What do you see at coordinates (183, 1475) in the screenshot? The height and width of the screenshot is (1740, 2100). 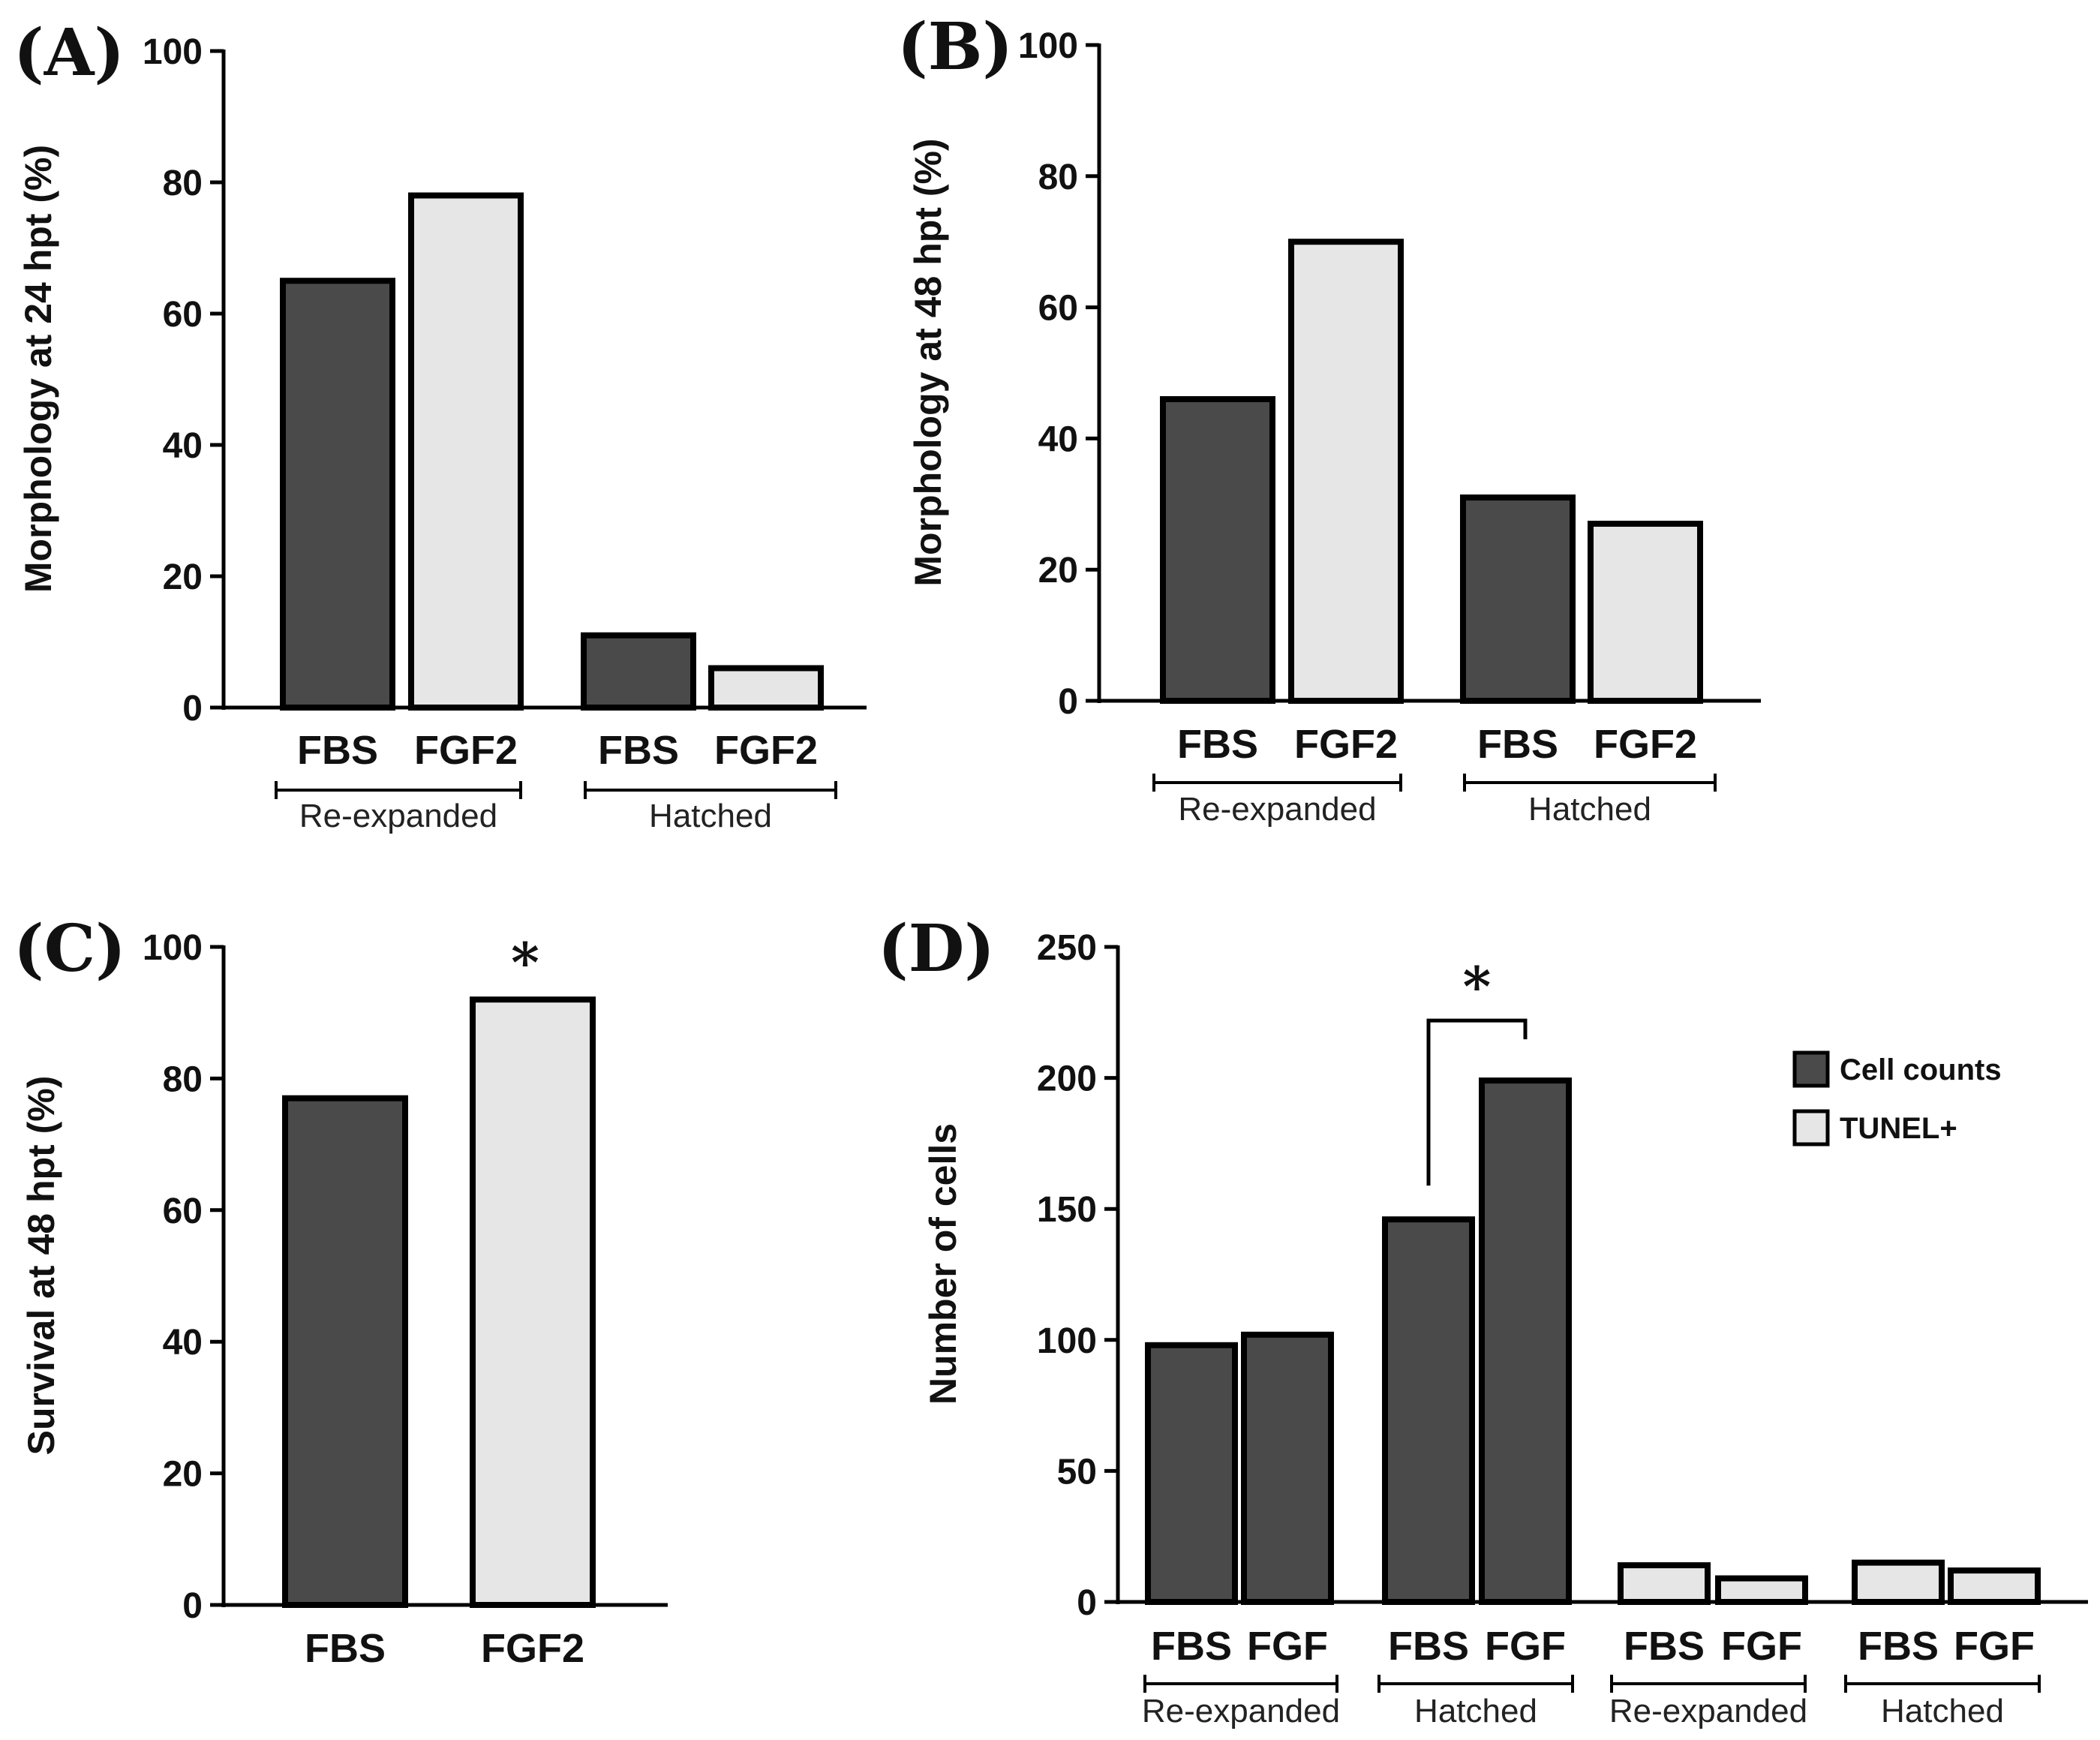 I see `panel-c-y-tick-label: 20` at bounding box center [183, 1475].